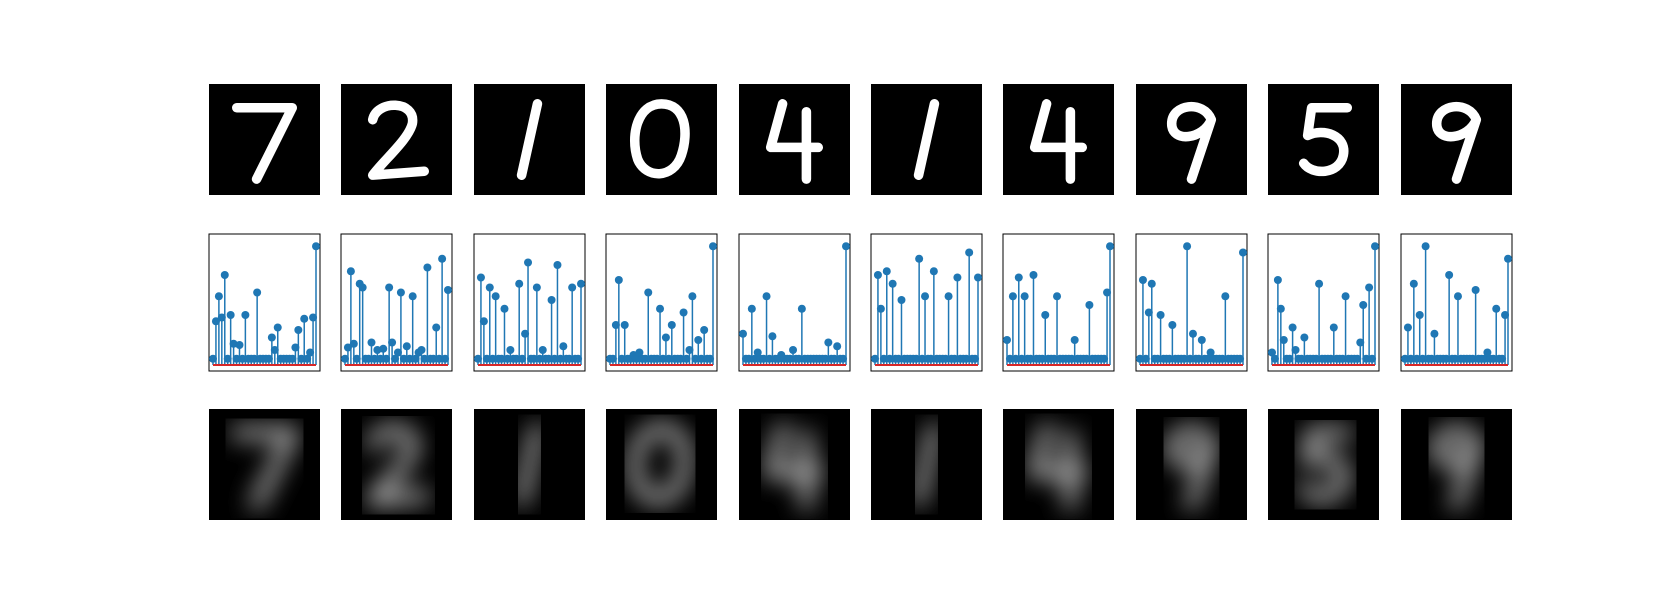 This screenshot has height=598, width=1675. Describe the element at coordinates (264, 139) in the screenshot. I see `original-image-background` at that location.